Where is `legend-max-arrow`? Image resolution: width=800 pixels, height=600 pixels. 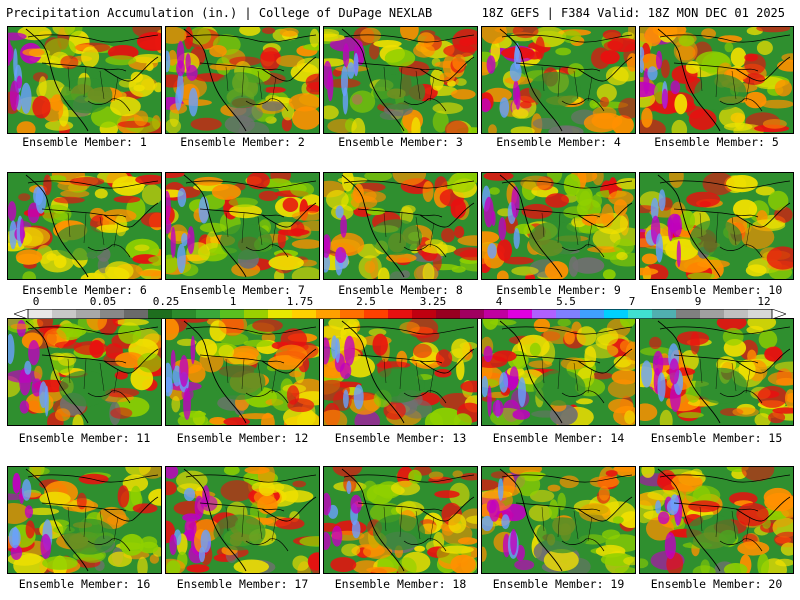 legend-max-arrow is located at coordinates (778, 314).